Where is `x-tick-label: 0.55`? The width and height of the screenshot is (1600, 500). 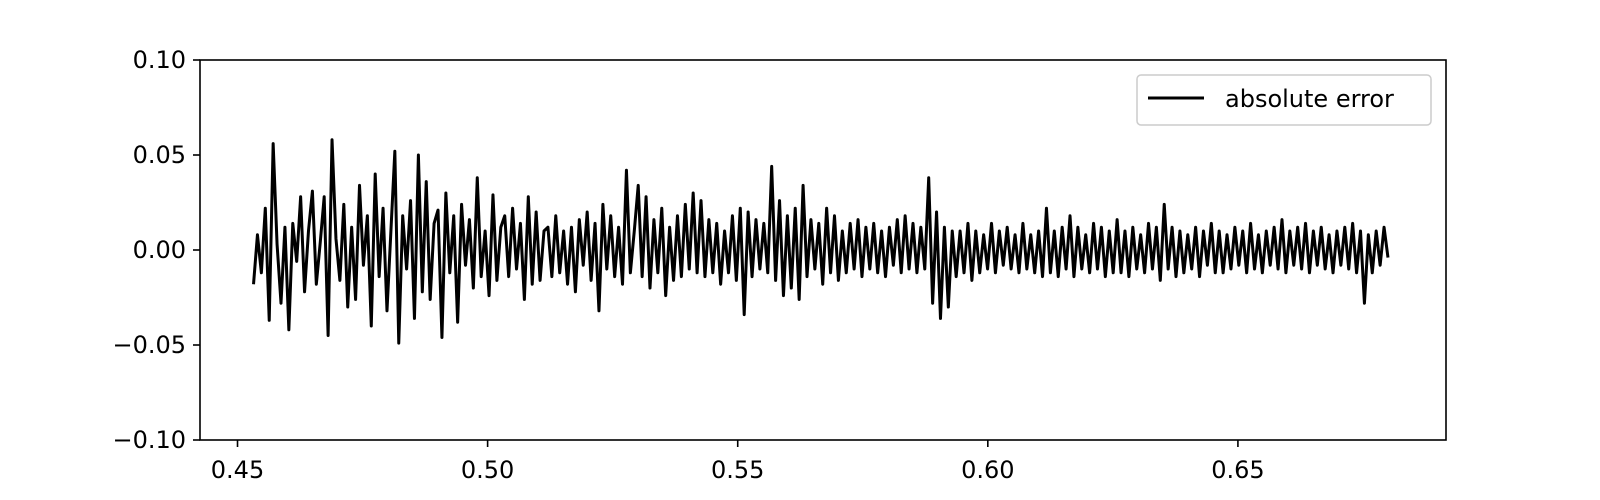
x-tick-label: 0.55 is located at coordinates (737, 470).